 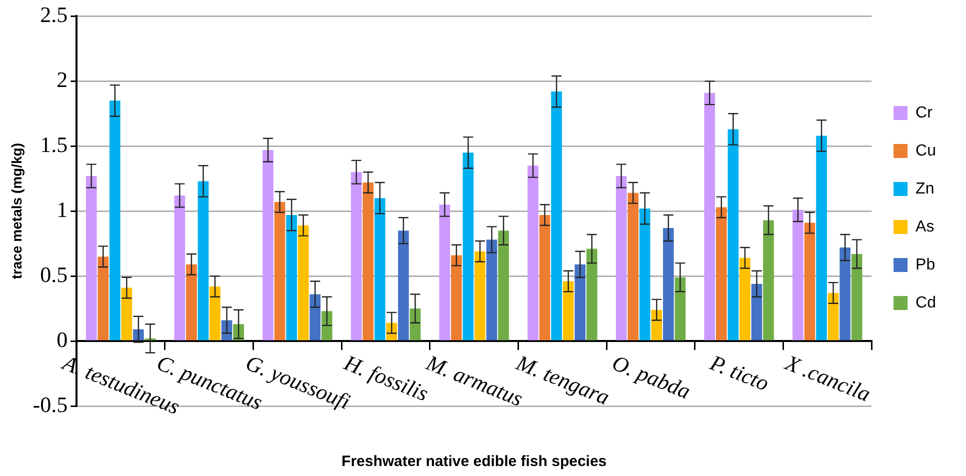 What do you see at coordinates (62, 209) in the screenshot?
I see `y-tick-label: 1` at bounding box center [62, 209].